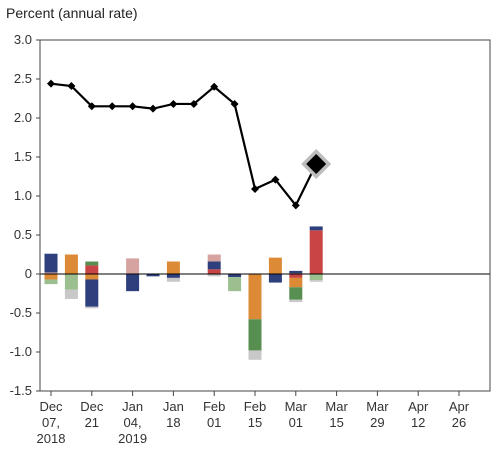 Image resolution: width=500 pixels, height=465 pixels. What do you see at coordinates (51, 438) in the screenshot?
I see `x-tick-label: 2018` at bounding box center [51, 438].